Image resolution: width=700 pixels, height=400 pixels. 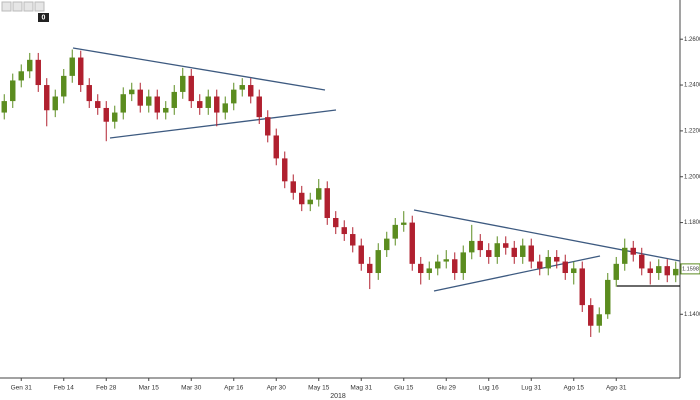 I want to click on y-tick-label: 1.1800, so click(x=692, y=223).